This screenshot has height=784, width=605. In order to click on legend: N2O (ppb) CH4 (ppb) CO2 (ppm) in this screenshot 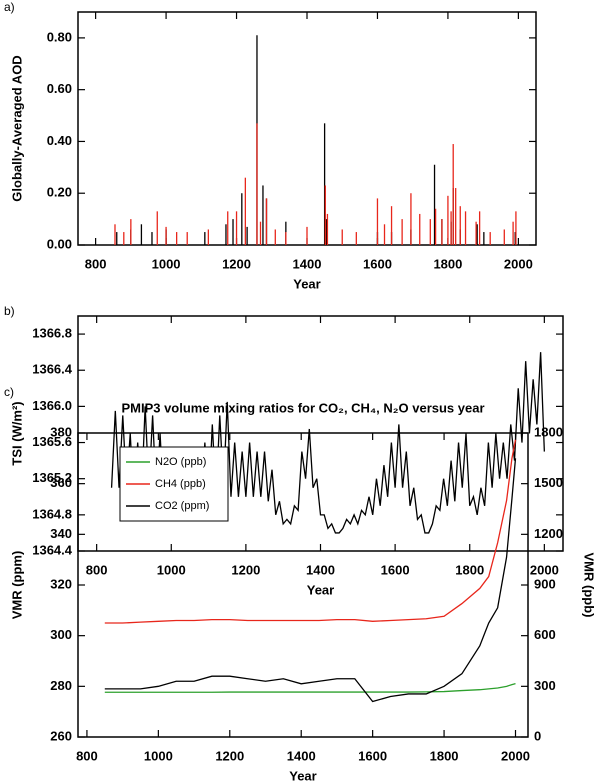, I will do `click(174, 484)`.